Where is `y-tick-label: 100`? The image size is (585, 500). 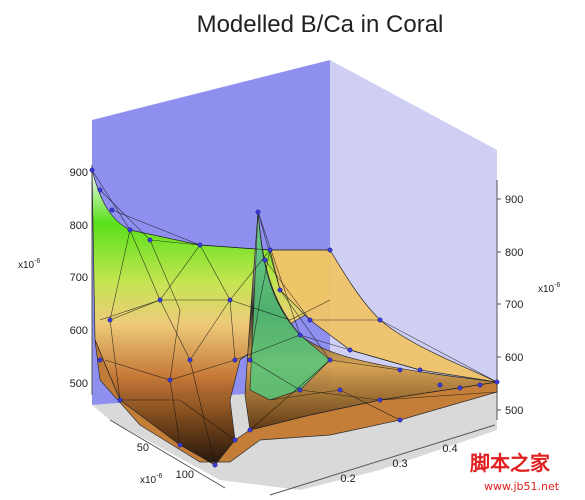
y-tick-label: 100 is located at coordinates (185, 475).